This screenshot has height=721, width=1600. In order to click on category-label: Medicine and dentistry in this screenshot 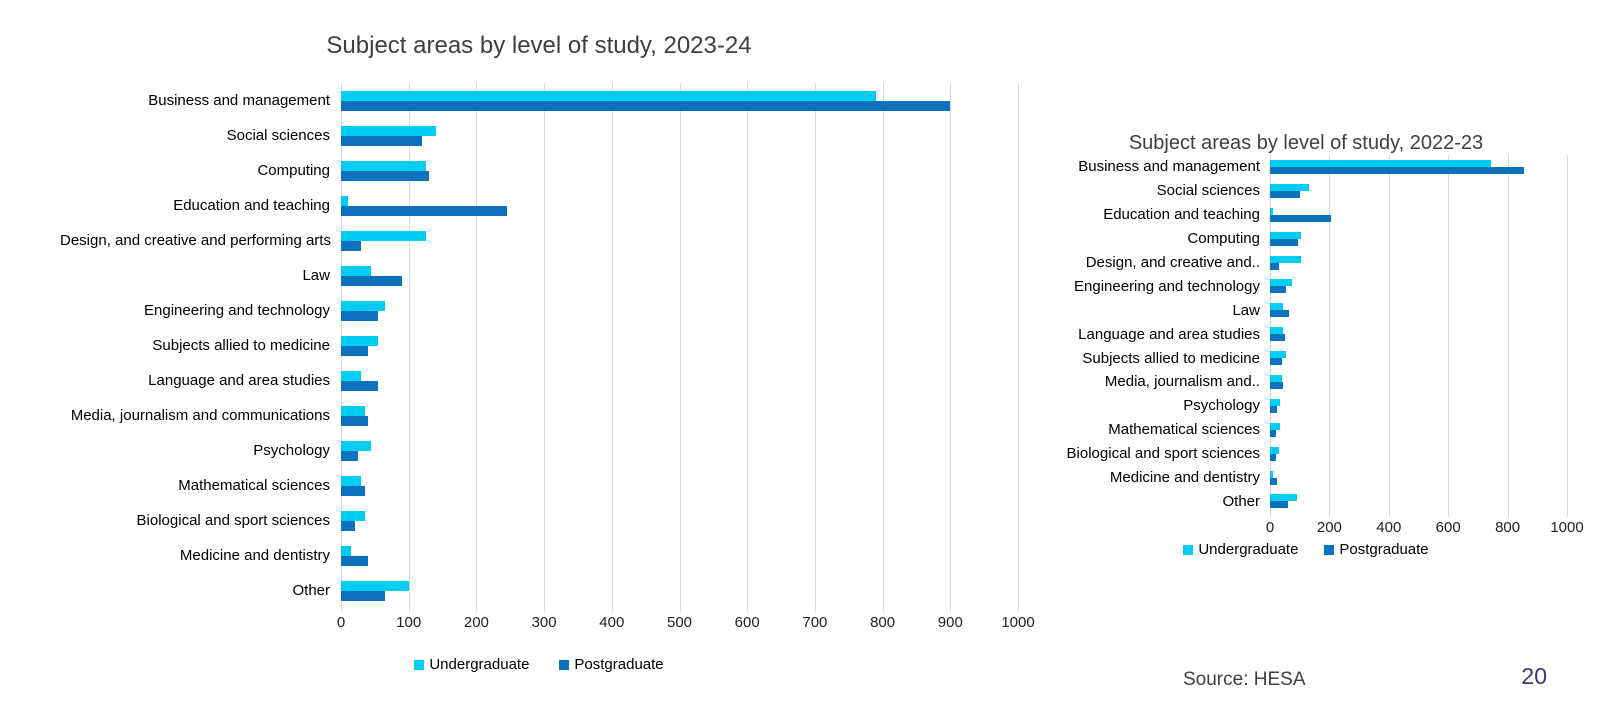, I will do `click(1184, 478)`.